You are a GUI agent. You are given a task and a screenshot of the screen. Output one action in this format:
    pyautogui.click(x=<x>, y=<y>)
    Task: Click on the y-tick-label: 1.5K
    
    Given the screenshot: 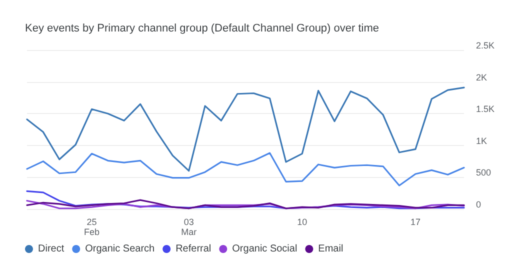 What is the action you would take?
    pyautogui.click(x=485, y=109)
    